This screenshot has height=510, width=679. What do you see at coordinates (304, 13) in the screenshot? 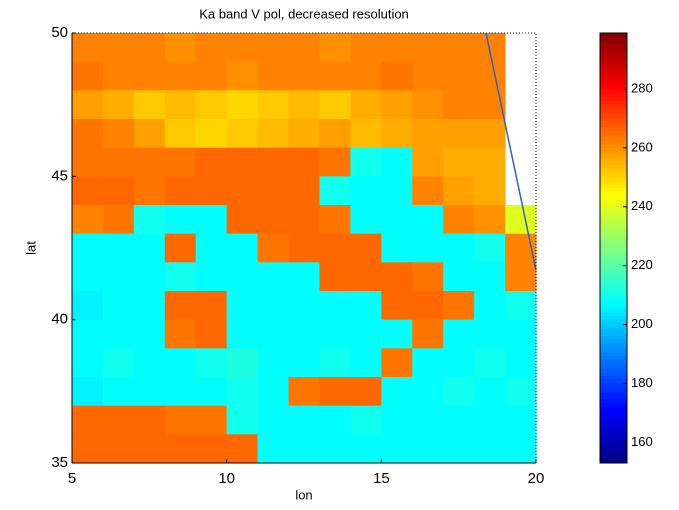
I see `chart-title: Ka band V pol, decreased resolution` at bounding box center [304, 13].